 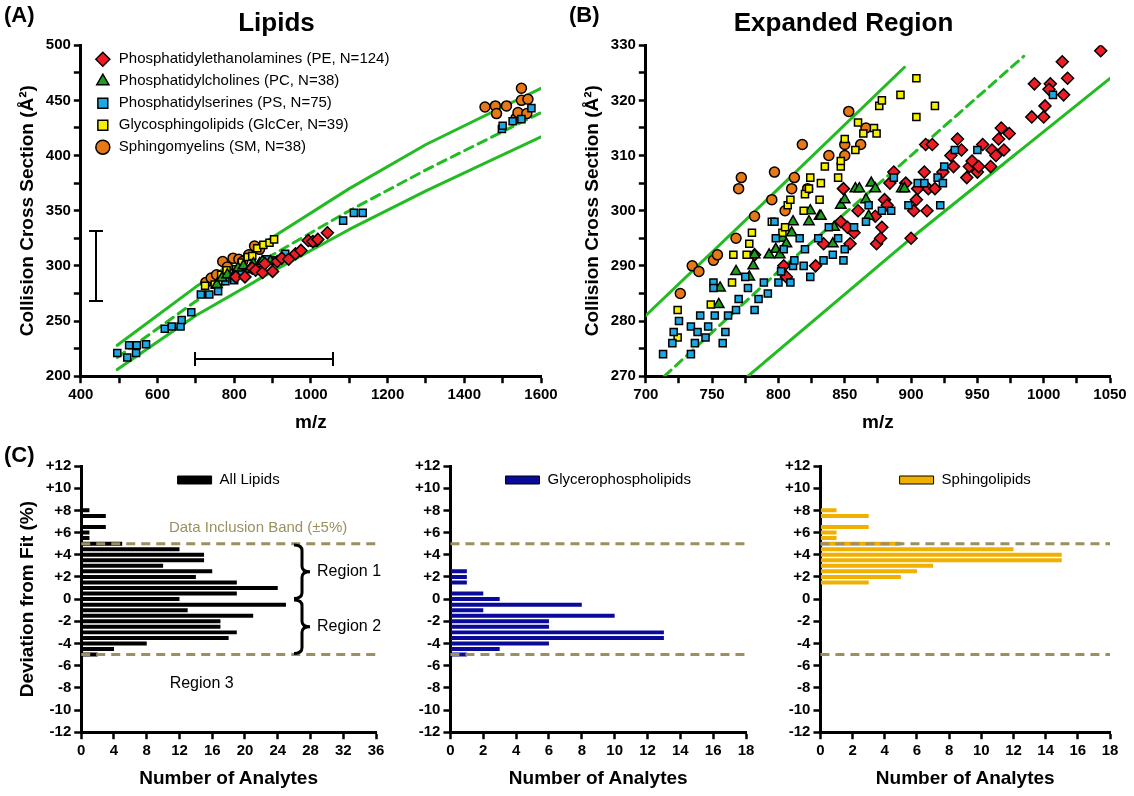 What do you see at coordinates (434, 620) in the screenshot?
I see `y-tick-label: -2` at bounding box center [434, 620].